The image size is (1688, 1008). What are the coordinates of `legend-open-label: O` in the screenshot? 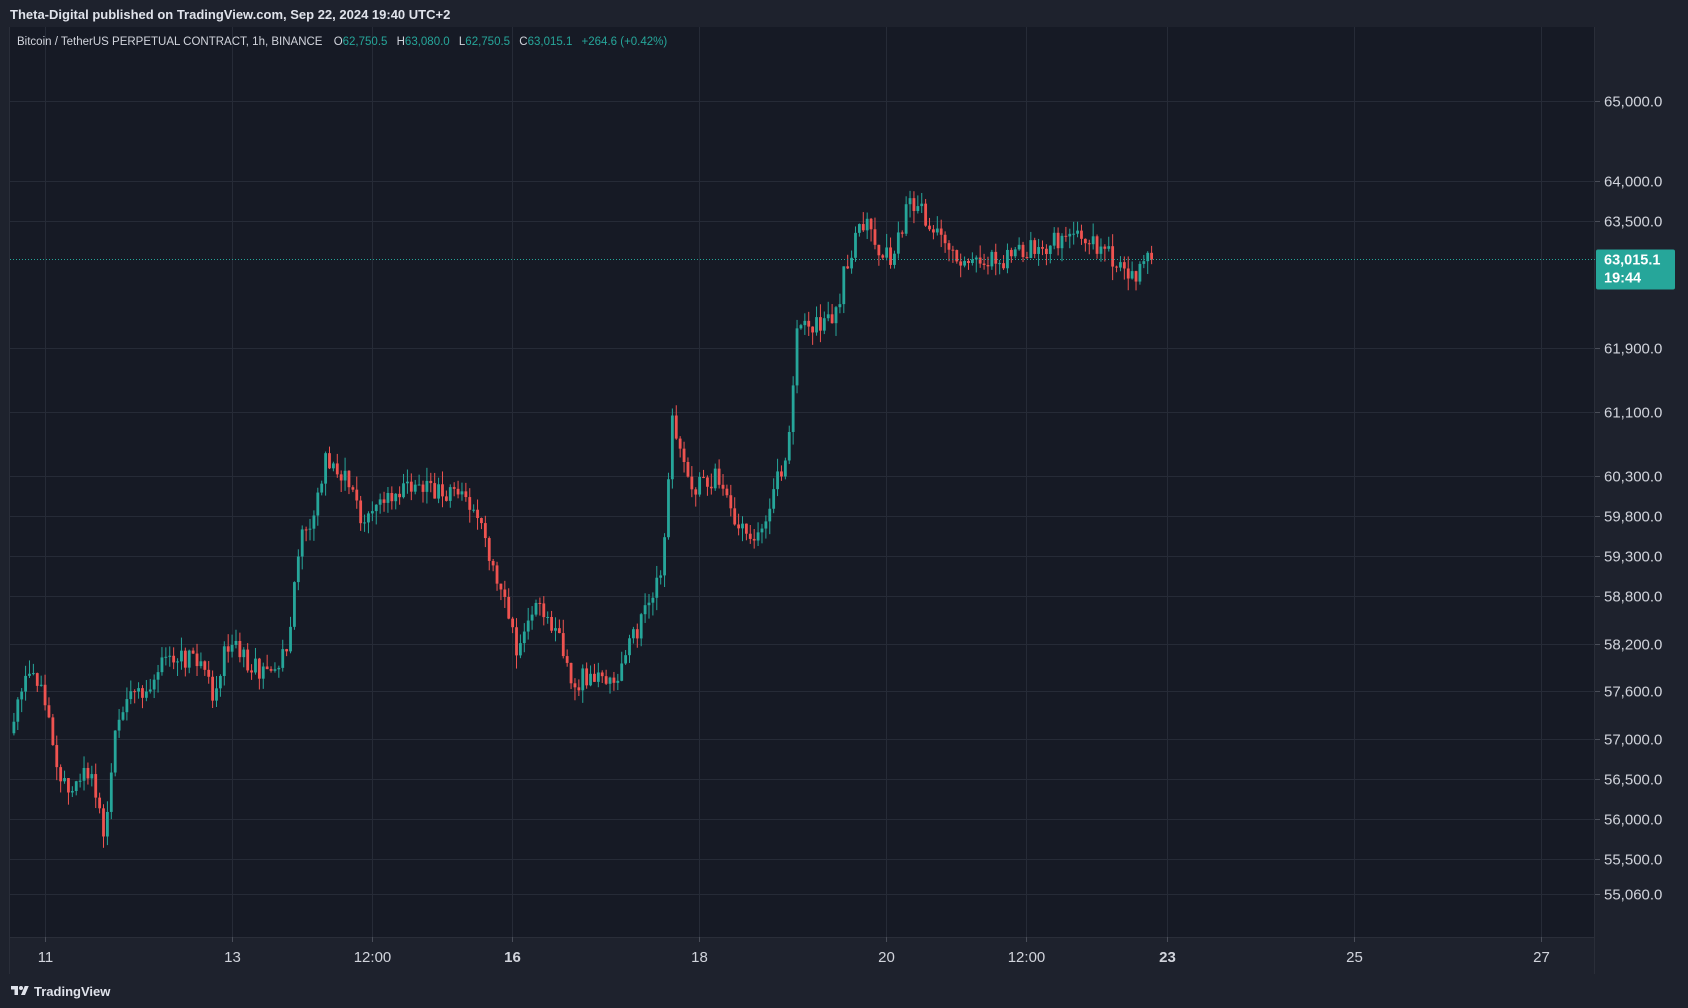 It's located at (338, 42).